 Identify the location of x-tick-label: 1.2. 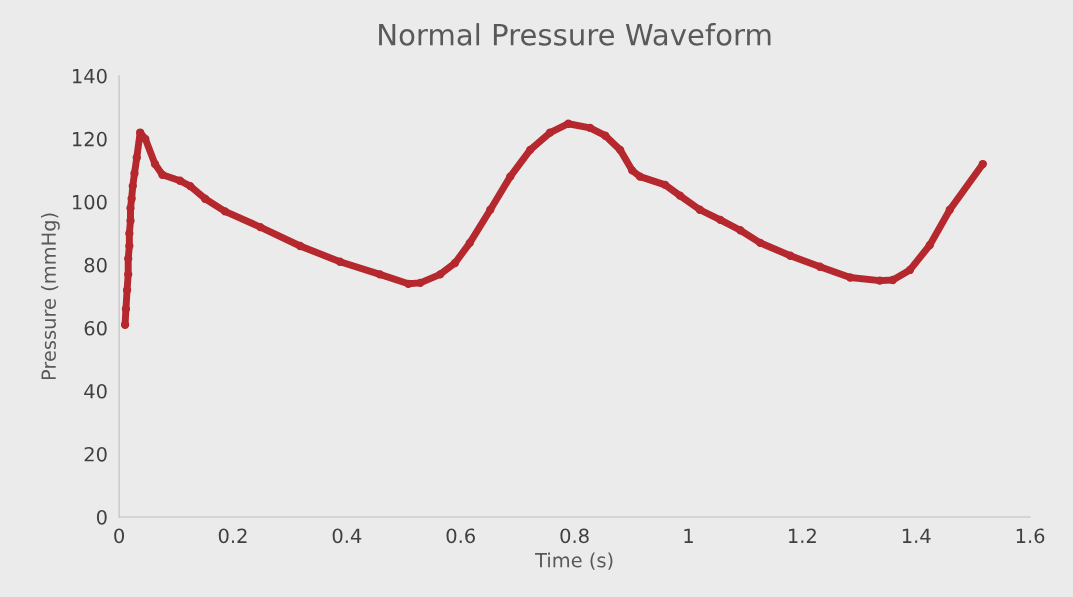
(802, 535).